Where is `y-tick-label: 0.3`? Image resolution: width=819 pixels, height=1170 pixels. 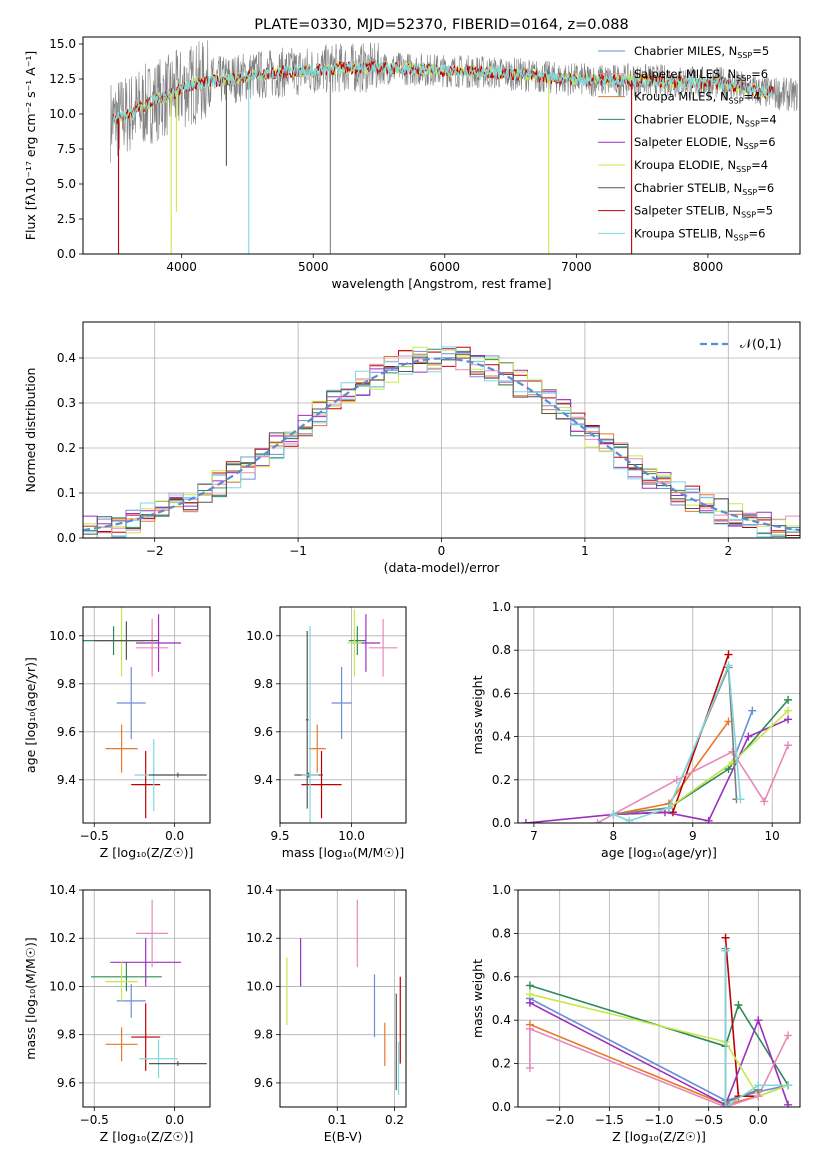 y-tick-label: 0.3 is located at coordinates (66, 403).